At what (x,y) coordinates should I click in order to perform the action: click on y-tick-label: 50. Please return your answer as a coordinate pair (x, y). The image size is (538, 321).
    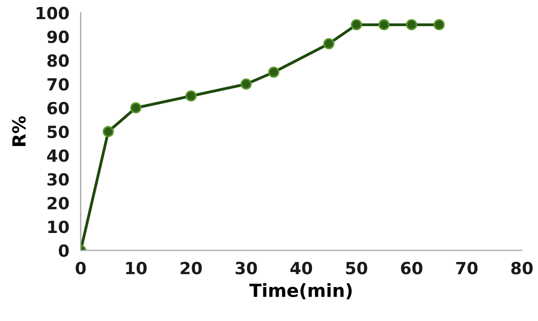
    Looking at the image, I should click on (58, 132).